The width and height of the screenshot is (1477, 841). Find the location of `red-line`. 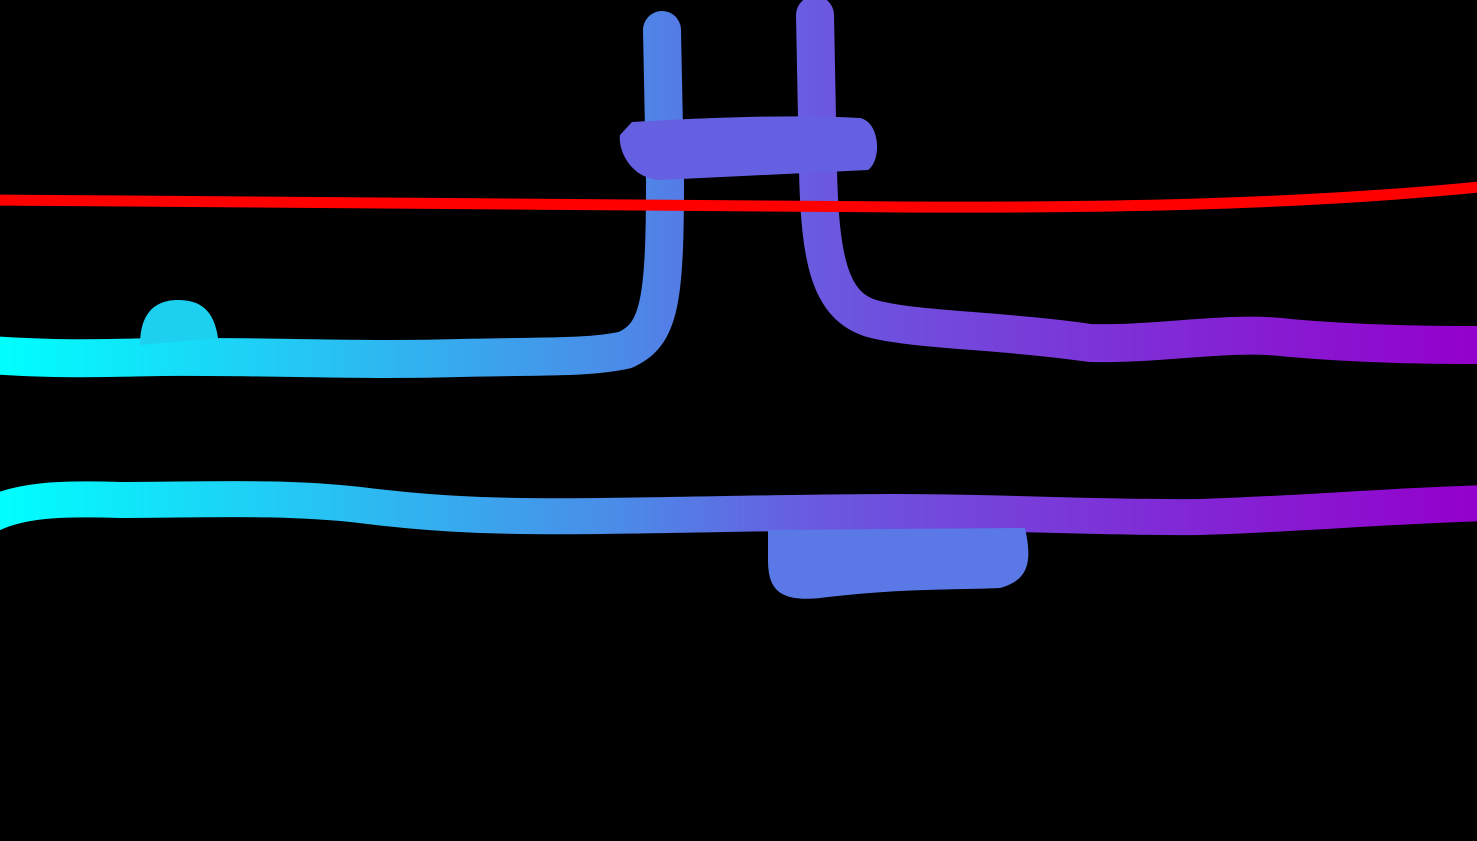

red-line is located at coordinates (738, 197).